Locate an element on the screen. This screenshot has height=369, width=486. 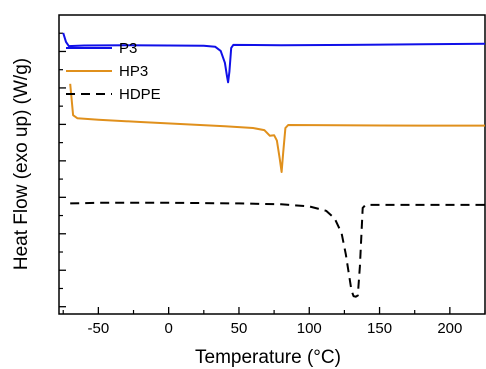
legend-label-hdpe: HDPE is located at coordinates (140, 94).